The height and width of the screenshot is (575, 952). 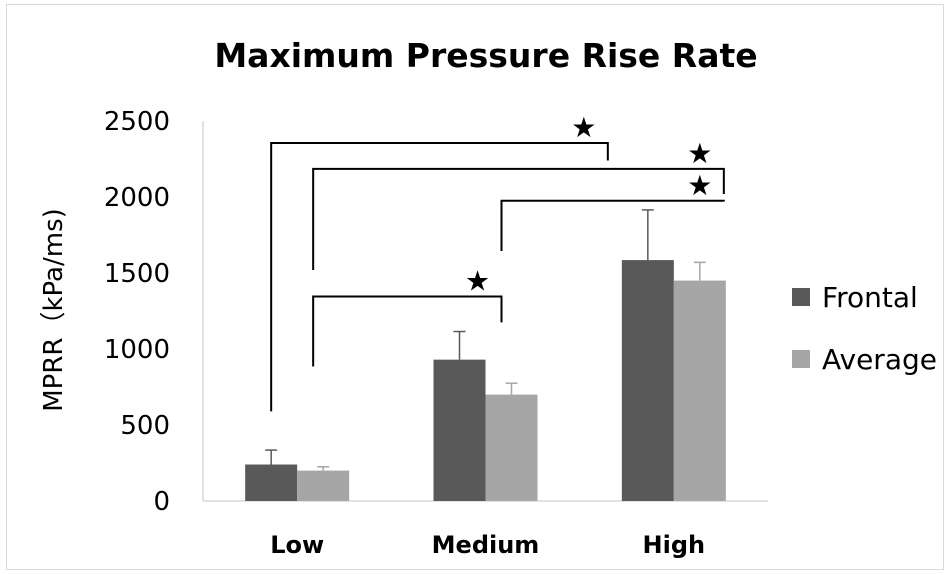 I want to click on y-tick-label: 1000, so click(x=137, y=350).